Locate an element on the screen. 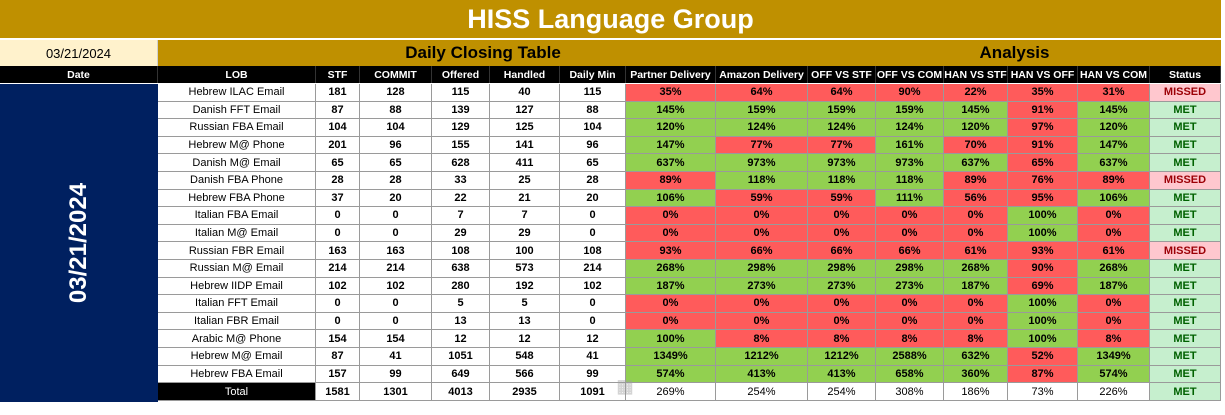 This screenshot has width=1225, height=415. cell-handled: 141 is located at coordinates (525, 145).